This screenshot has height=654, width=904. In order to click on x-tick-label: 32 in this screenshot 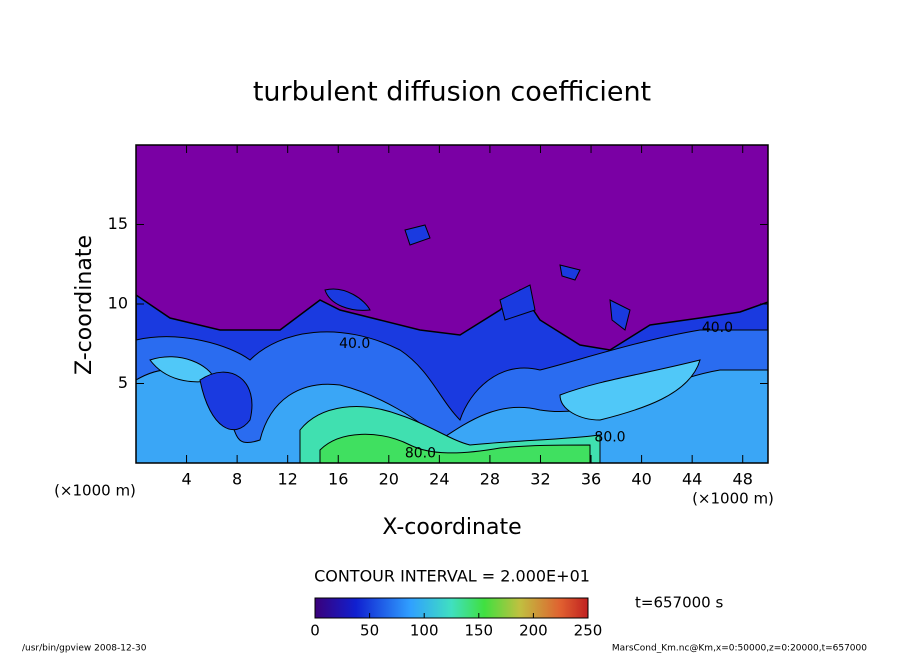, I will do `click(540, 479)`.